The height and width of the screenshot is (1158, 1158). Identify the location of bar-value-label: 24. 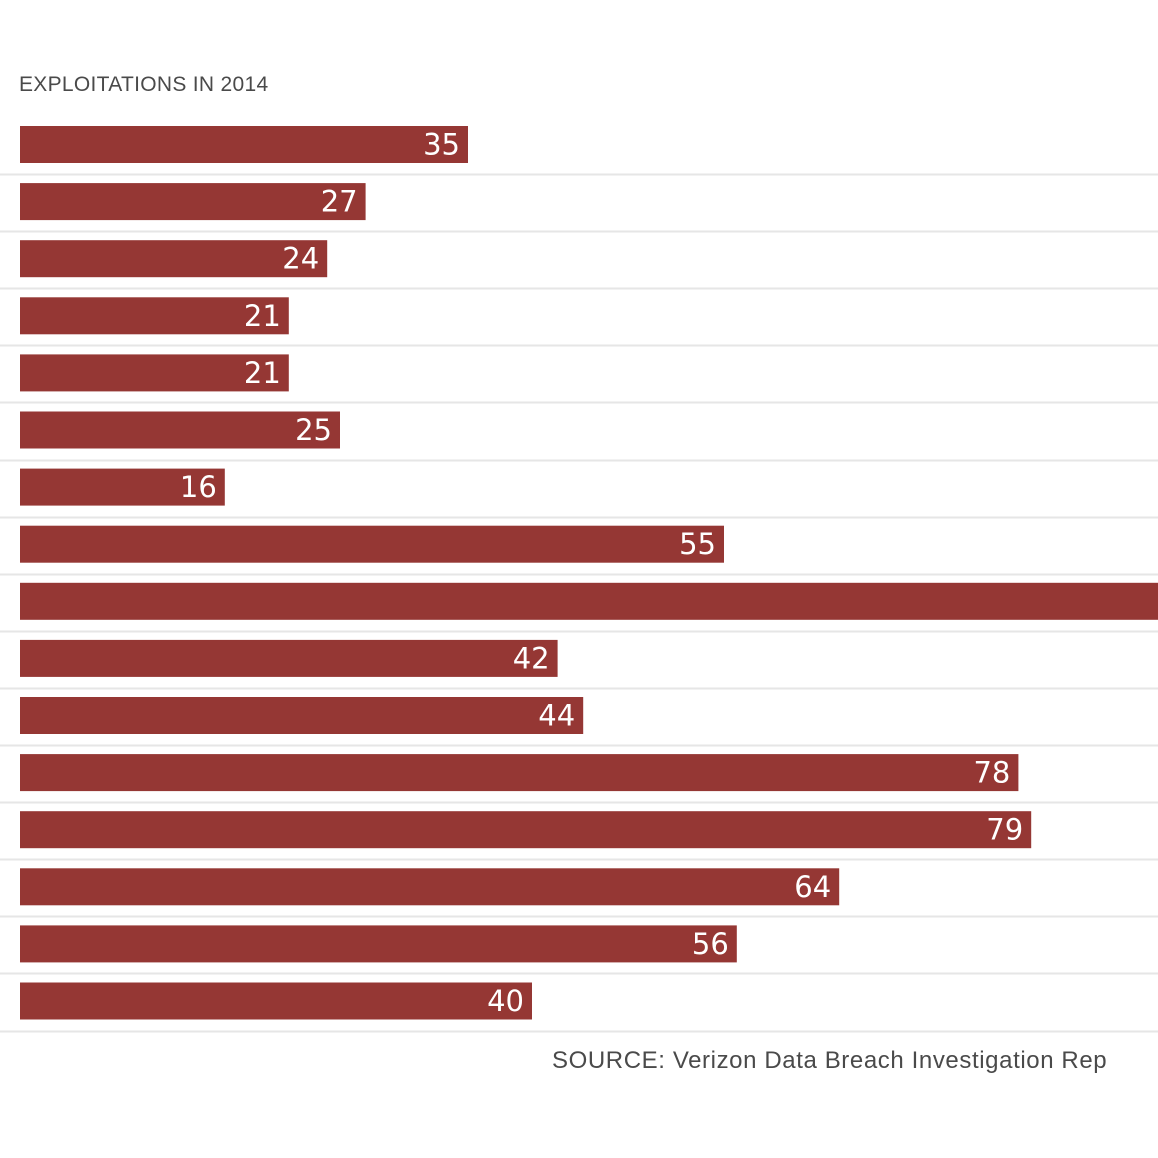
(300, 259).